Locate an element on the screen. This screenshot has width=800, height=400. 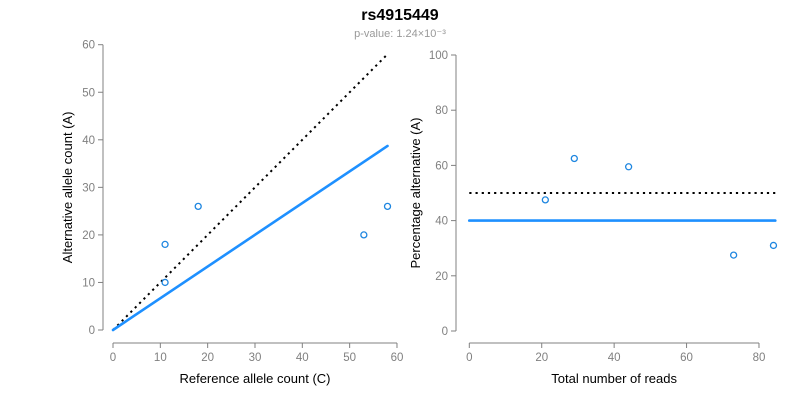
y-axis-title: Alternative allele count (A) is located at coordinates (67, 187).